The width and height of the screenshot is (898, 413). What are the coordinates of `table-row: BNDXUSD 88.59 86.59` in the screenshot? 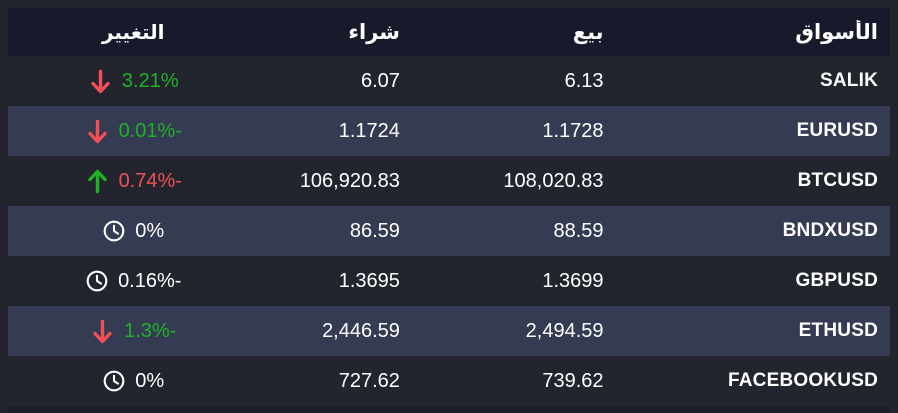 It's located at (449, 231).